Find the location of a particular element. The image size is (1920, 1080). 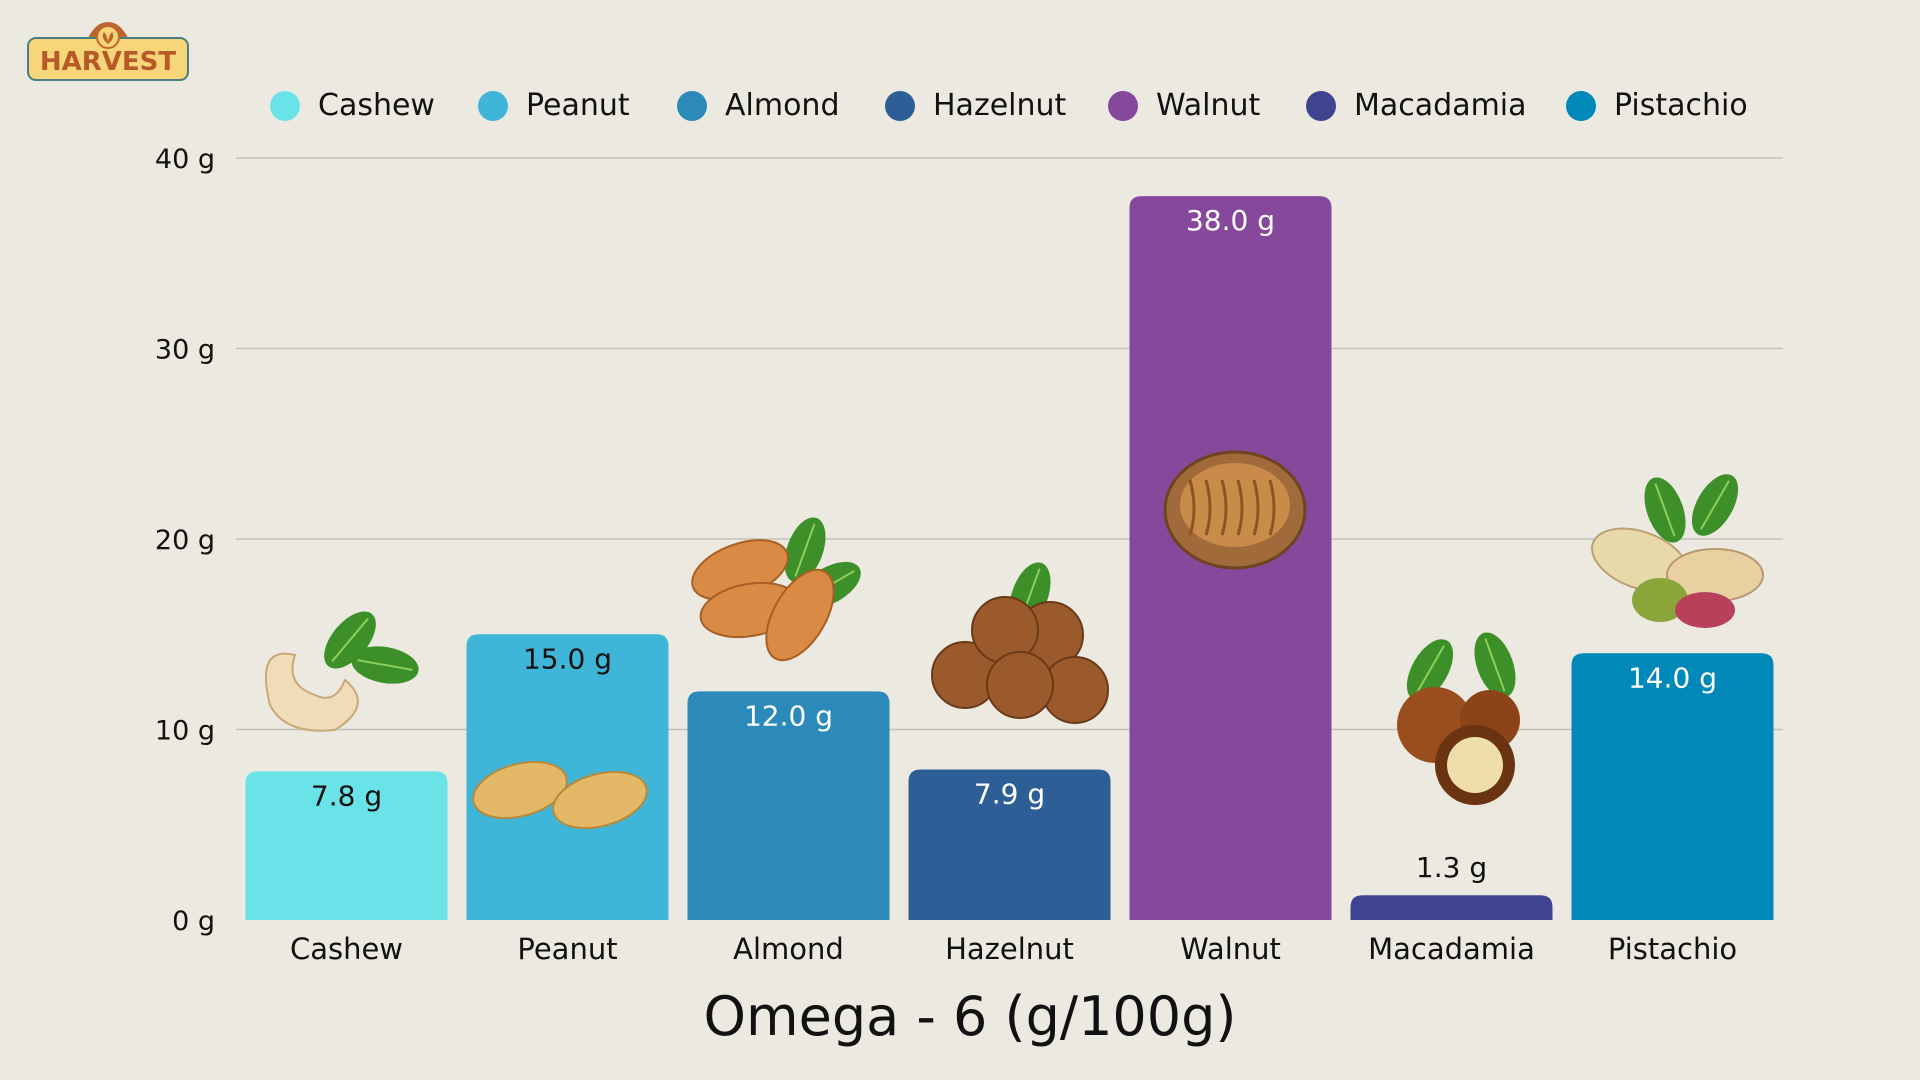

cashew-icon is located at coordinates (341, 671).